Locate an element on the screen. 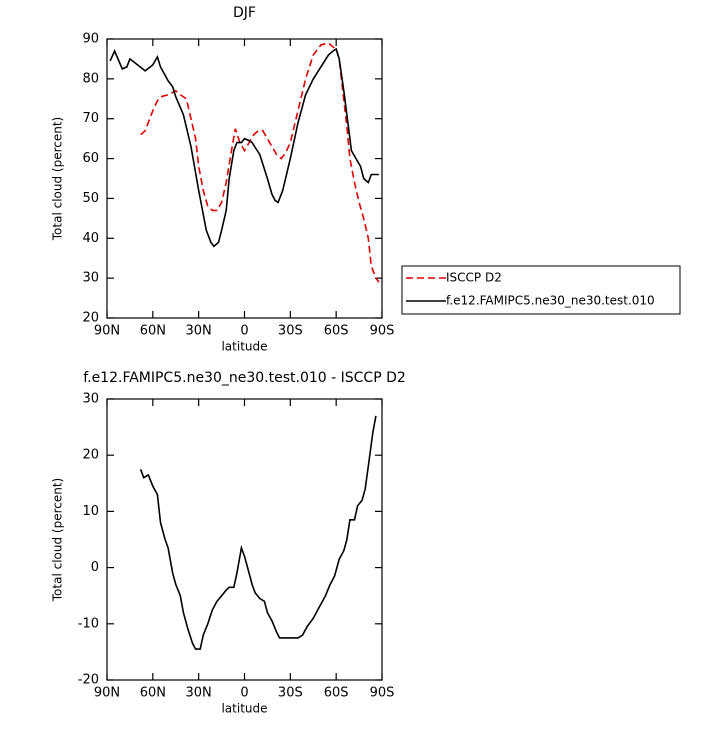  y-tick-label: 60 is located at coordinates (90, 158).